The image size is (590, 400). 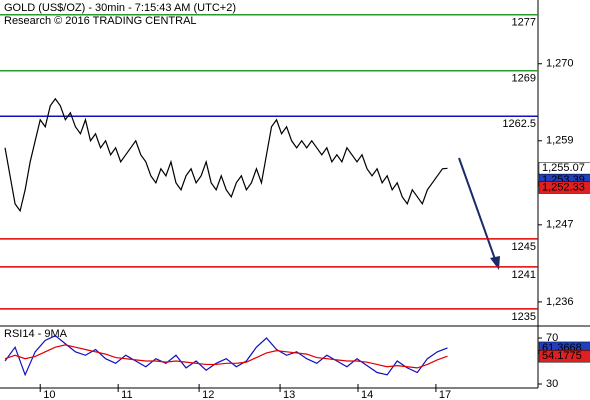 I want to click on x-tick-label: 12, so click(x=208, y=394).